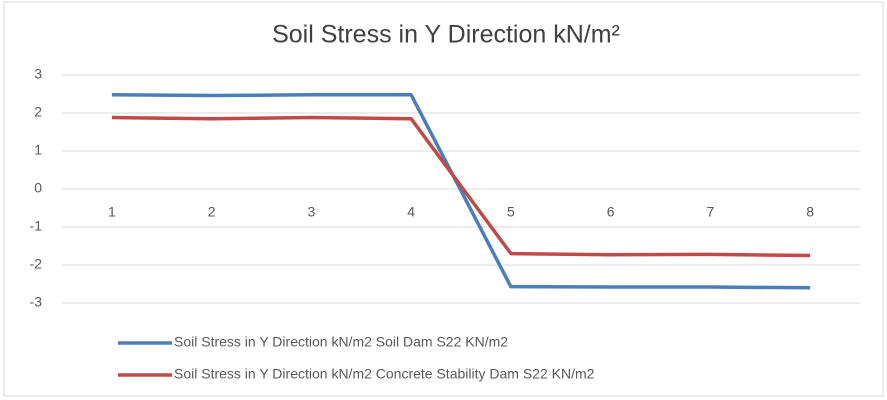  What do you see at coordinates (38, 150) in the screenshot?
I see `y-tick-label: 1` at bounding box center [38, 150].